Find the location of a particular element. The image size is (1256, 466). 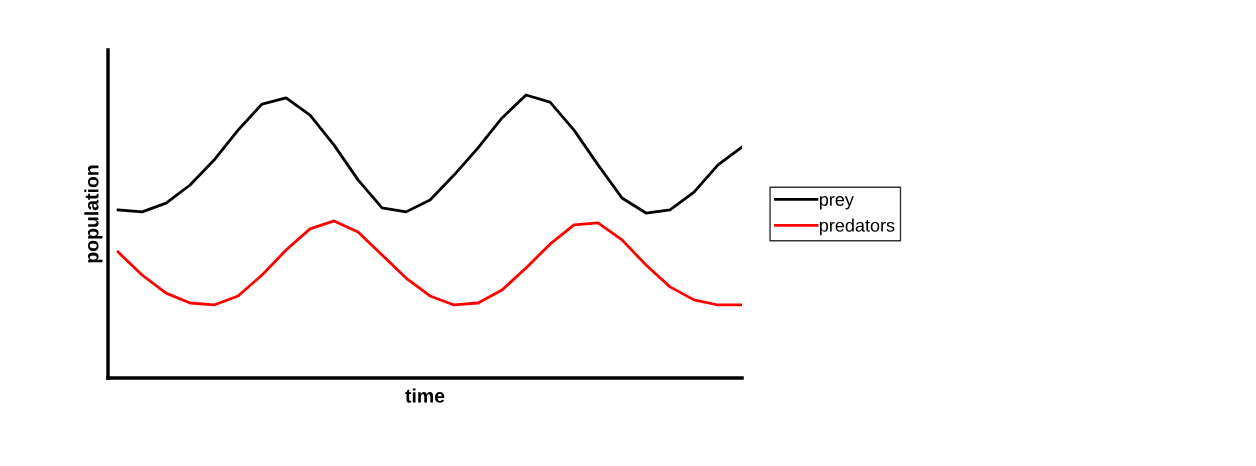

x-axis-title: time is located at coordinates (425, 395).